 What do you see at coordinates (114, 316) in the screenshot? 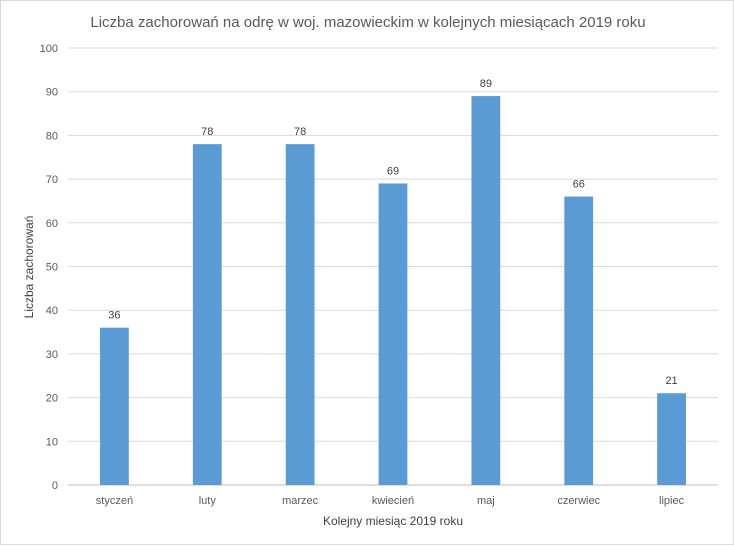
I see `data-label: 36` at bounding box center [114, 316].